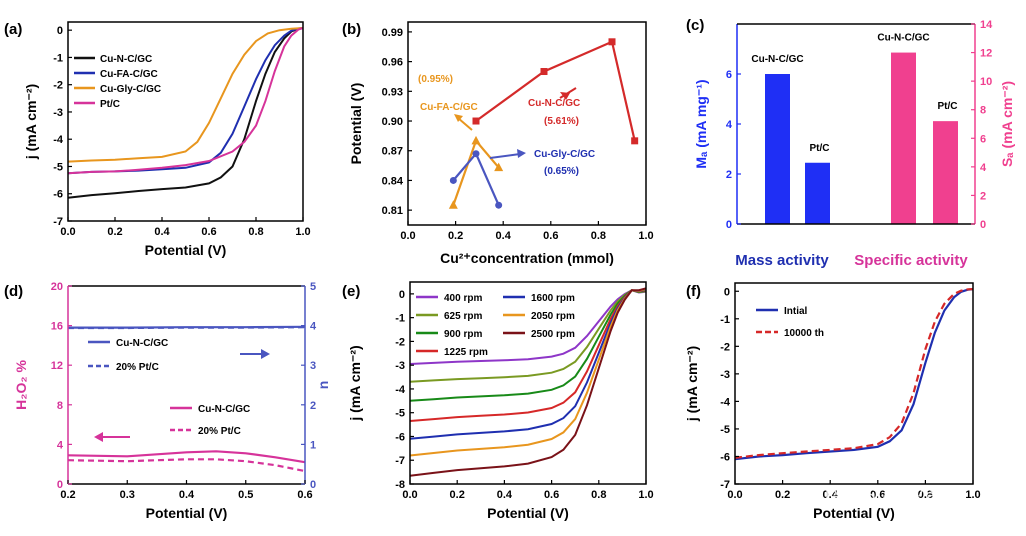  Describe the element at coordinates (527, 258) in the screenshot. I see `panel-b-x-axis-label: Cu²⁺concentration (mmol)` at that location.